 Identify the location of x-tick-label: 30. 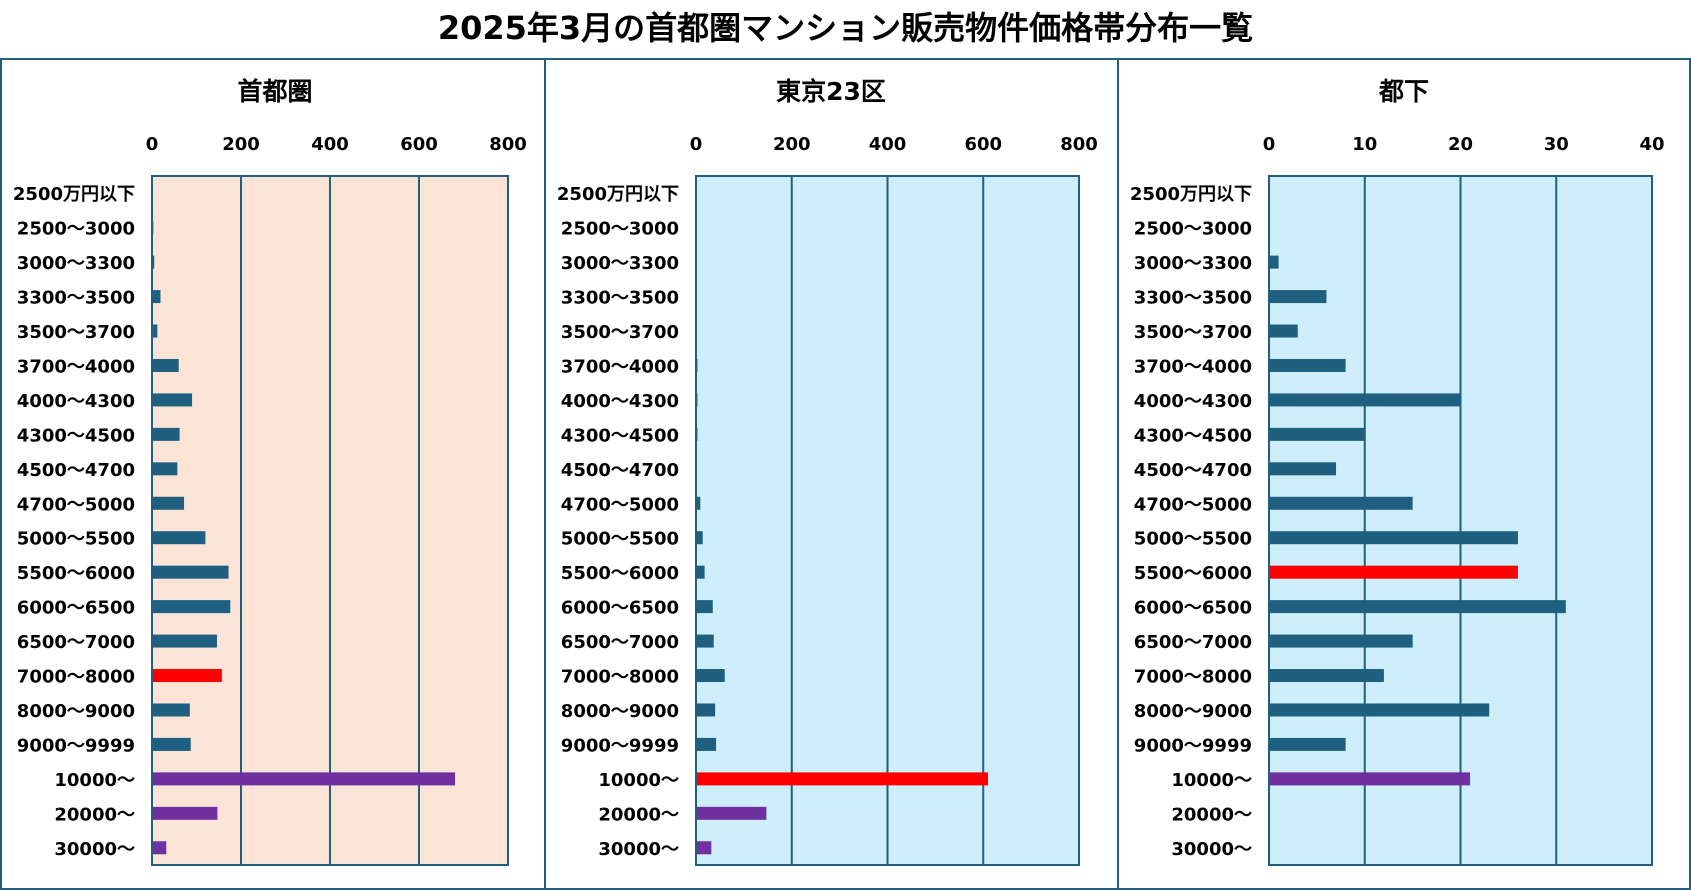
(1556, 144).